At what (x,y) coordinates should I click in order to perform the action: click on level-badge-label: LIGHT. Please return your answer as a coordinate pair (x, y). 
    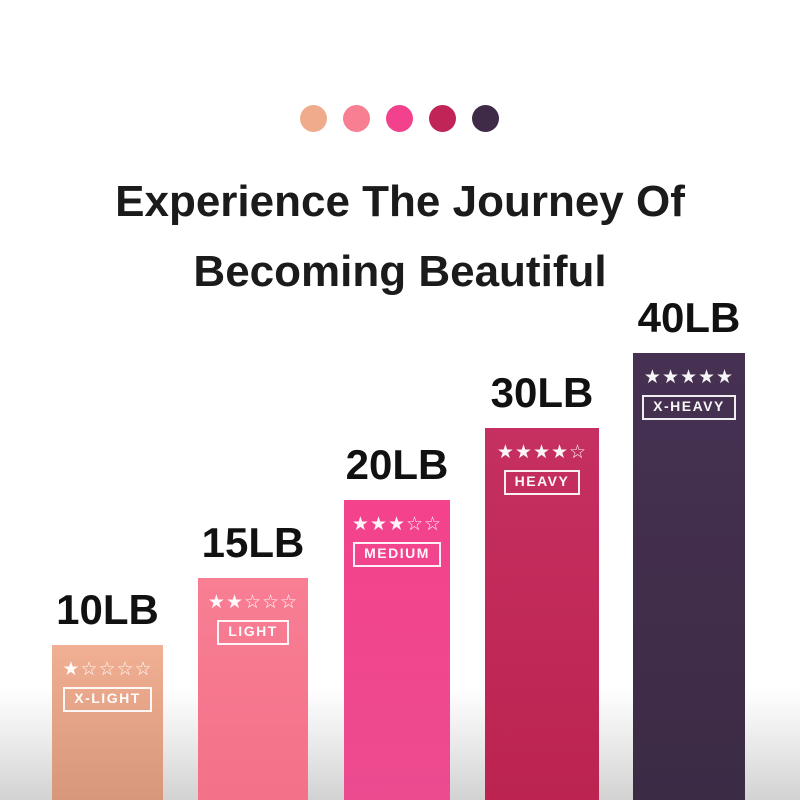
    Looking at the image, I should click on (253, 631).